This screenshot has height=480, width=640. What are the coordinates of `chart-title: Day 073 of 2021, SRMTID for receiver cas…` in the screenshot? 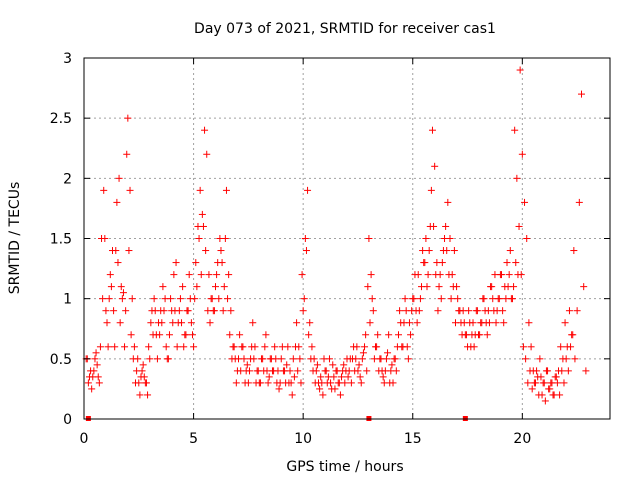 It's located at (345, 29).